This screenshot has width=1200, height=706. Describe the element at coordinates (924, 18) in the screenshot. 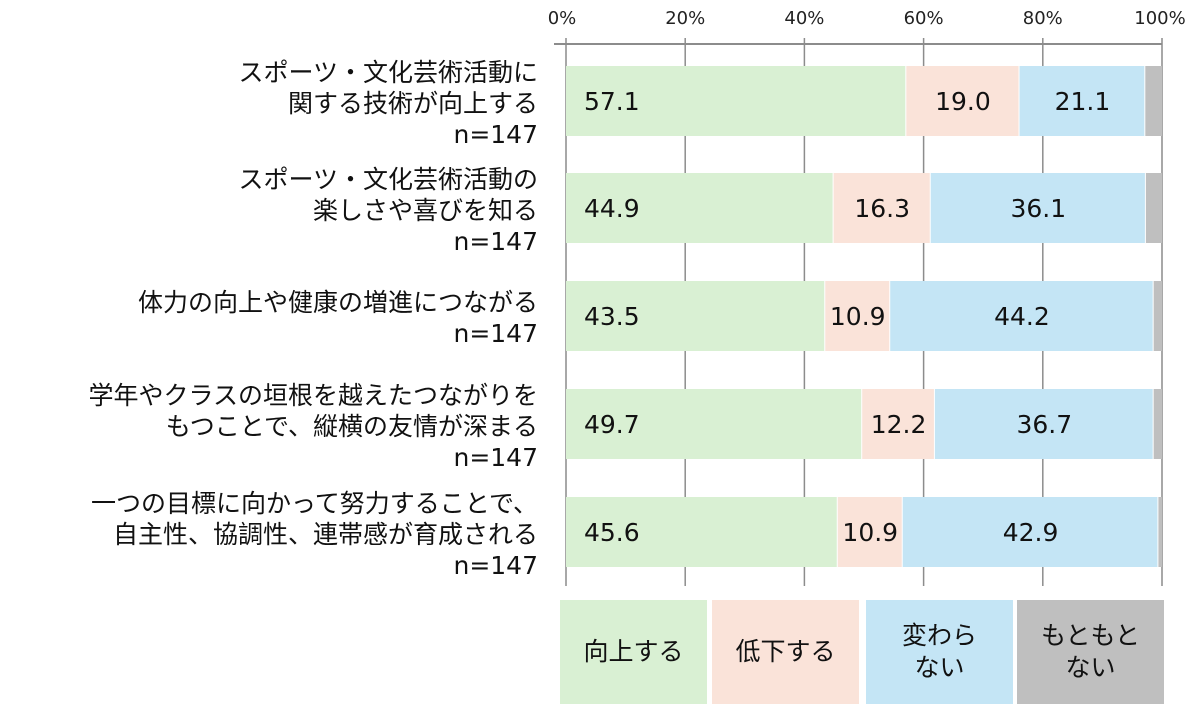

I see `x-tick-label: 60%` at that location.